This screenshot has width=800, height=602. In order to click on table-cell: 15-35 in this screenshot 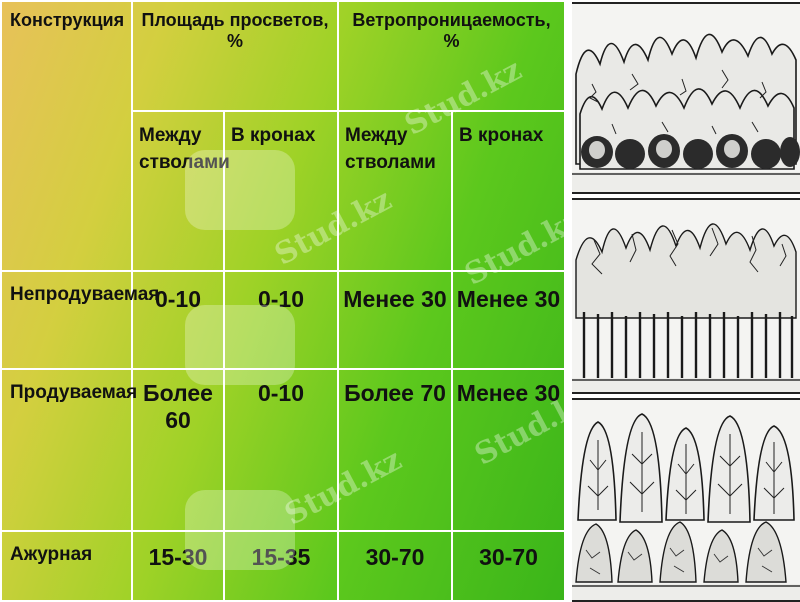, I will do `click(281, 565)`.